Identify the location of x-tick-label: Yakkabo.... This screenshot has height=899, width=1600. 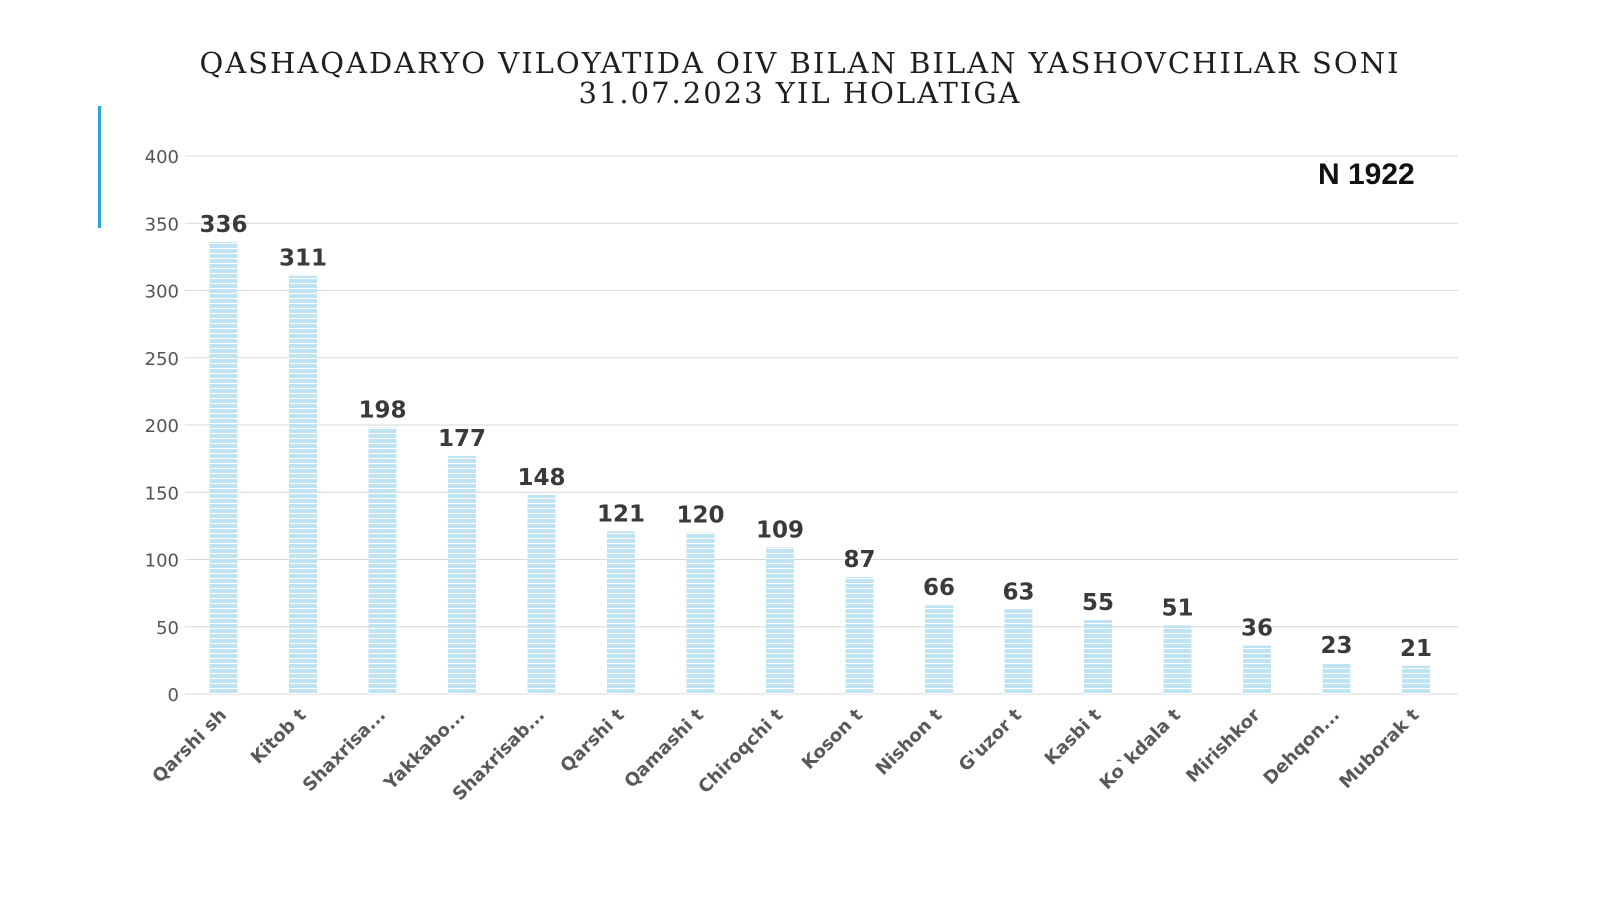
(424, 750).